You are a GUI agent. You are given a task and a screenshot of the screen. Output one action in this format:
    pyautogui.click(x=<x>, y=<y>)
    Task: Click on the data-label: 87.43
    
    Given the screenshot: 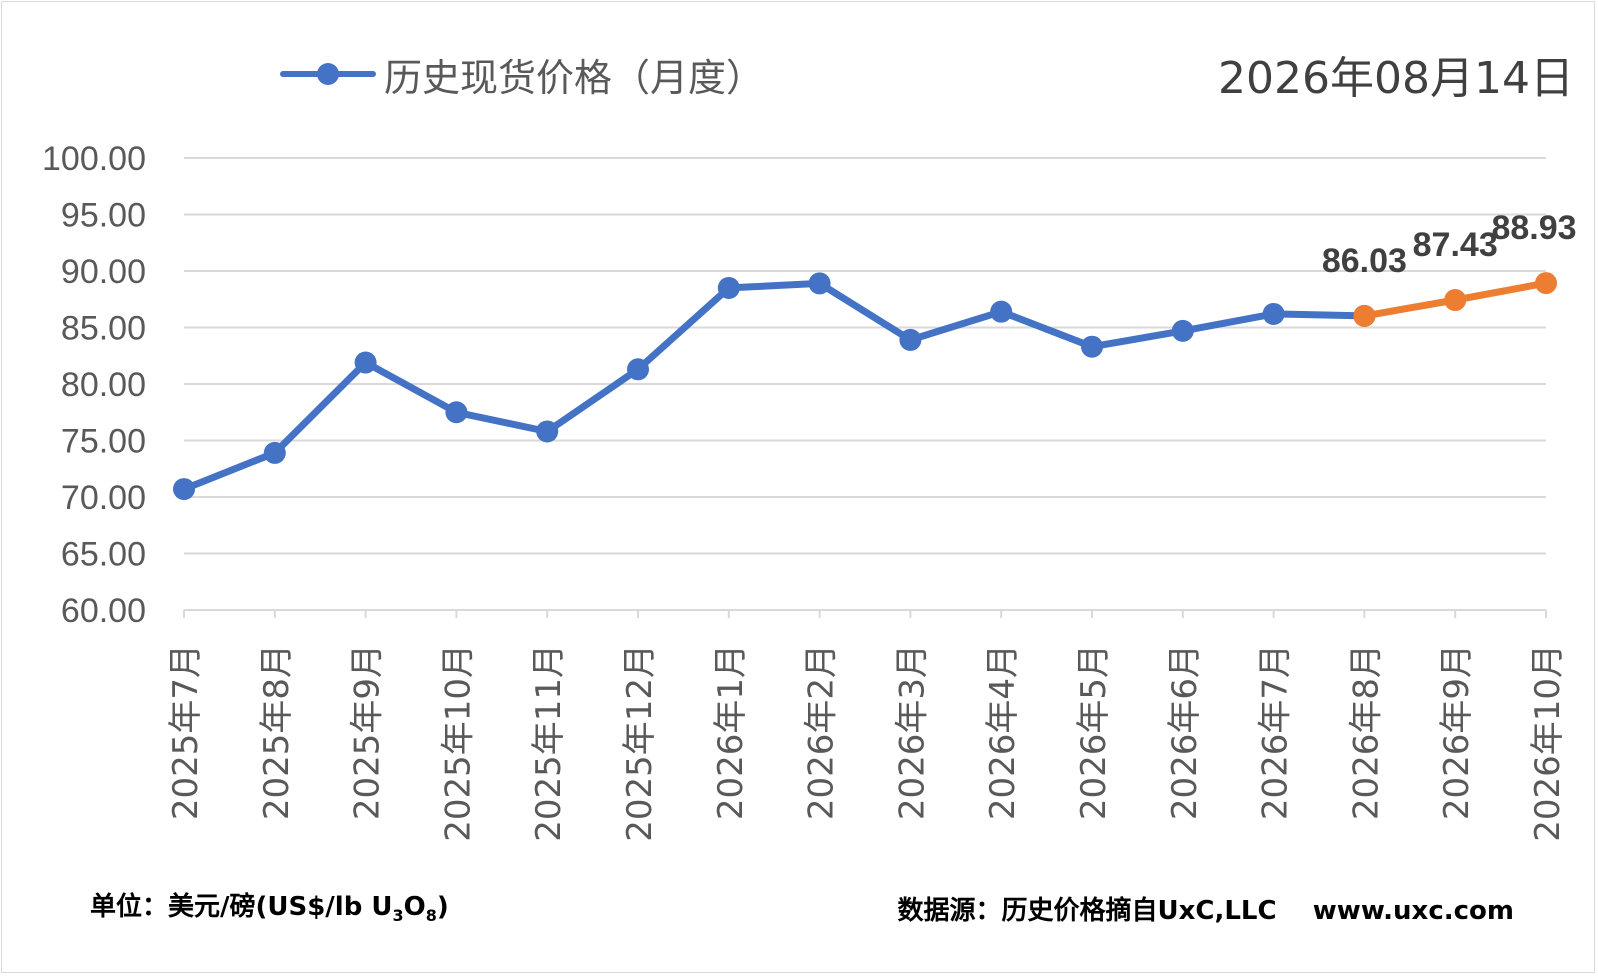 What is the action you would take?
    pyautogui.click(x=1455, y=245)
    